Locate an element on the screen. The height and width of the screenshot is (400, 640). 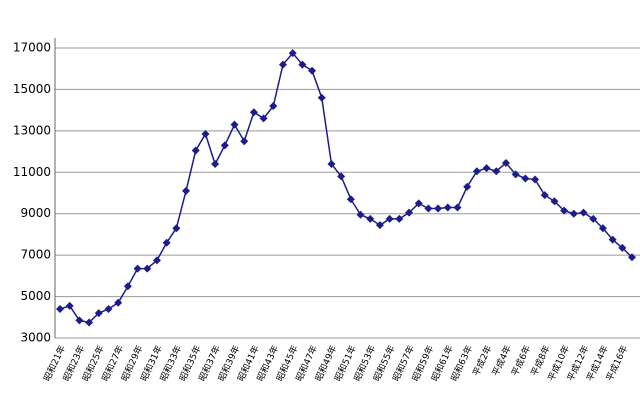
y-tick-label: 5000 is located at coordinates (35, 296).